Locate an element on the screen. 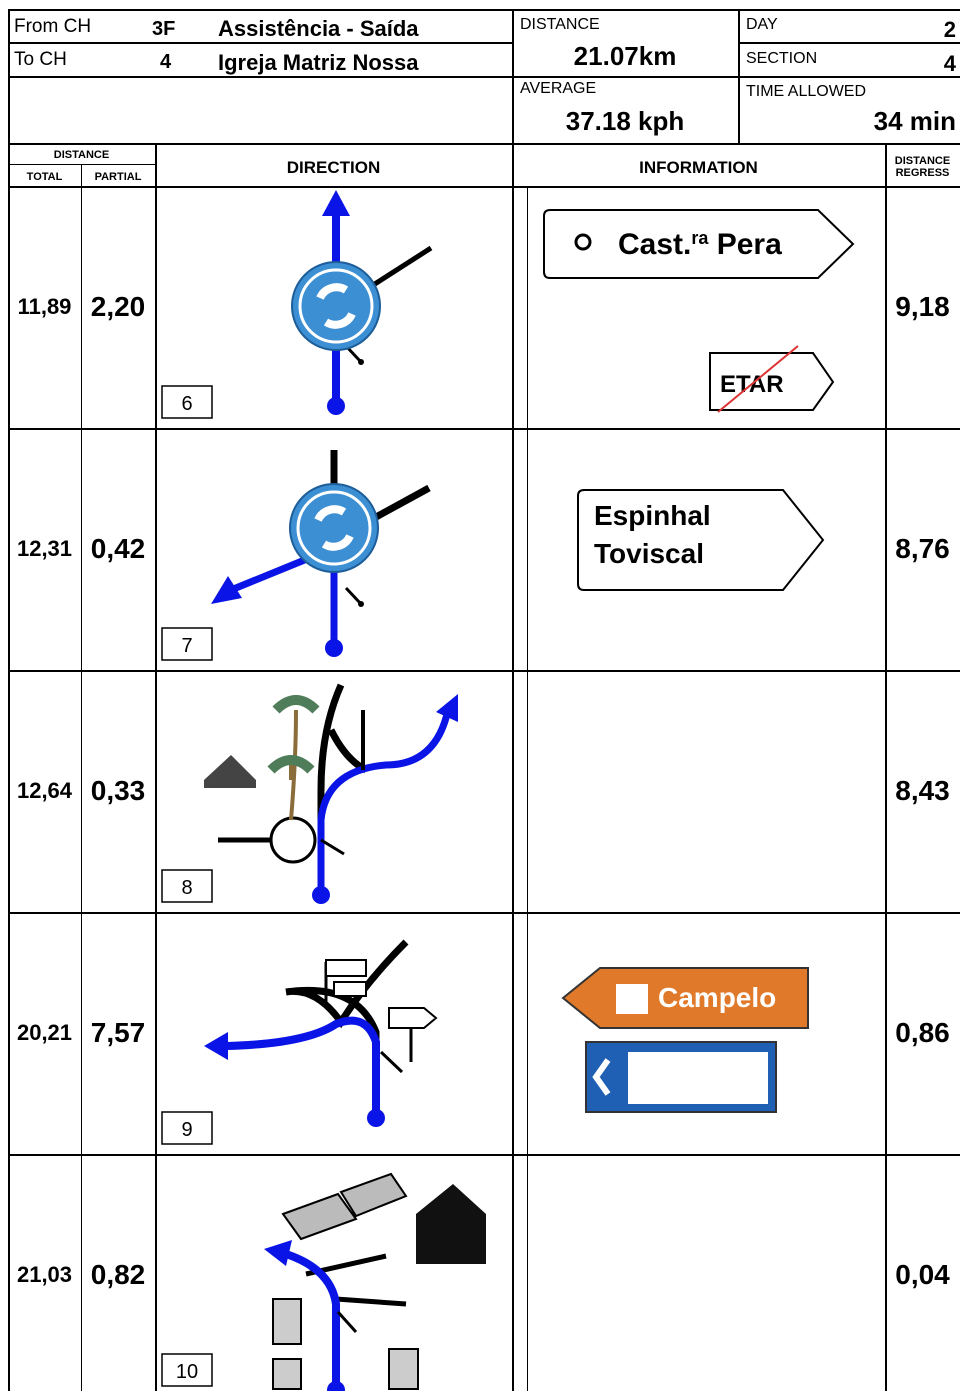 The image size is (960, 1396). info-signs: Espinhal Toviscal is located at coordinates (701, 540).